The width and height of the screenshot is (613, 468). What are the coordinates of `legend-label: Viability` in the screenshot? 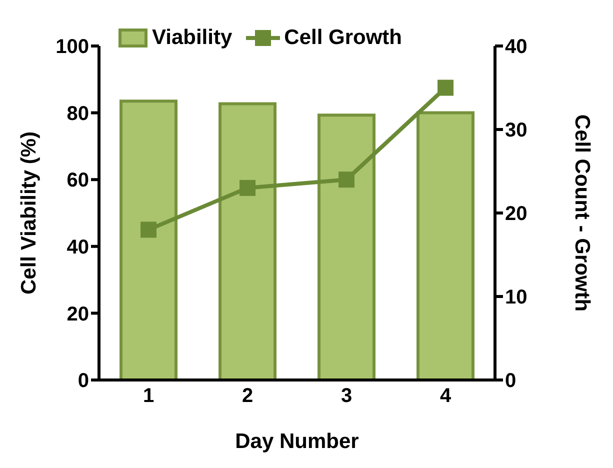 It's located at (192, 38).